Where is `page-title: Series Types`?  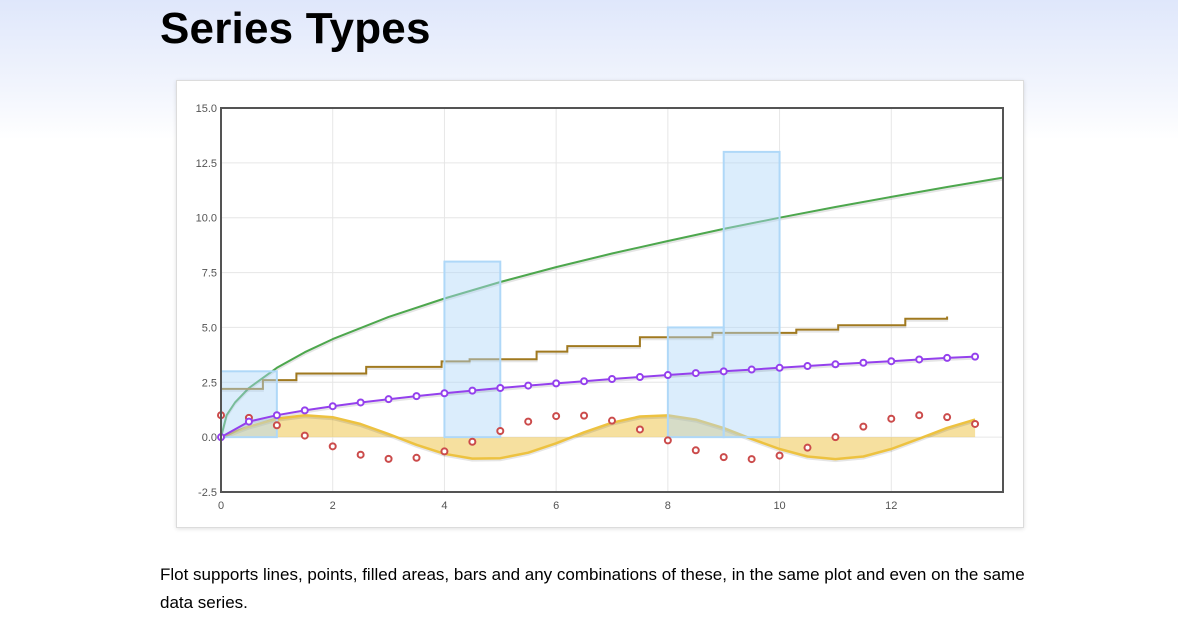
page-title: Series Types is located at coordinates (295, 28).